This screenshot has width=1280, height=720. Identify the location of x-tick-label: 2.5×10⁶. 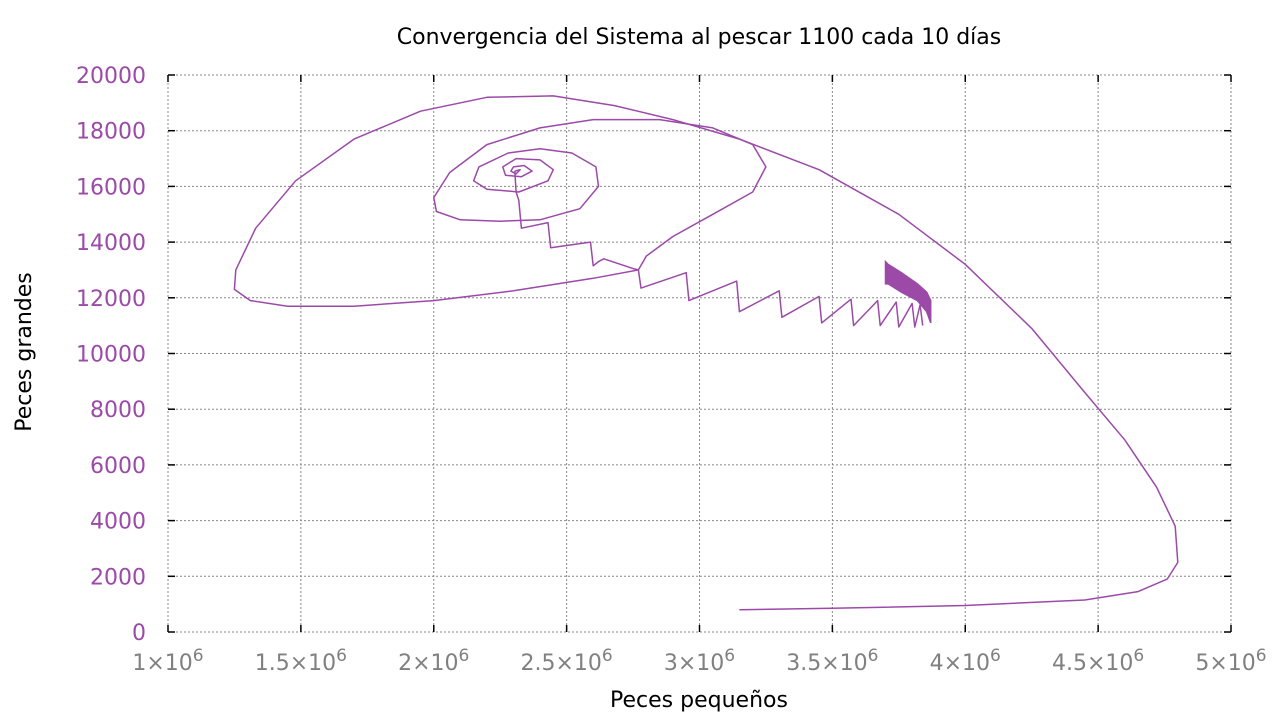
(567, 661).